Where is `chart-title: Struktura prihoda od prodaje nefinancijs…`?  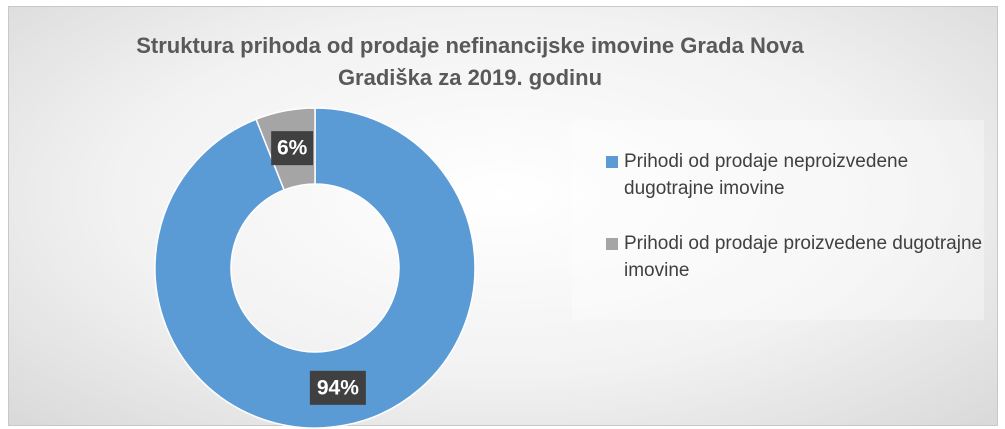 chart-title: Struktura prihoda od prodaje nefinancijs… is located at coordinates (470, 61).